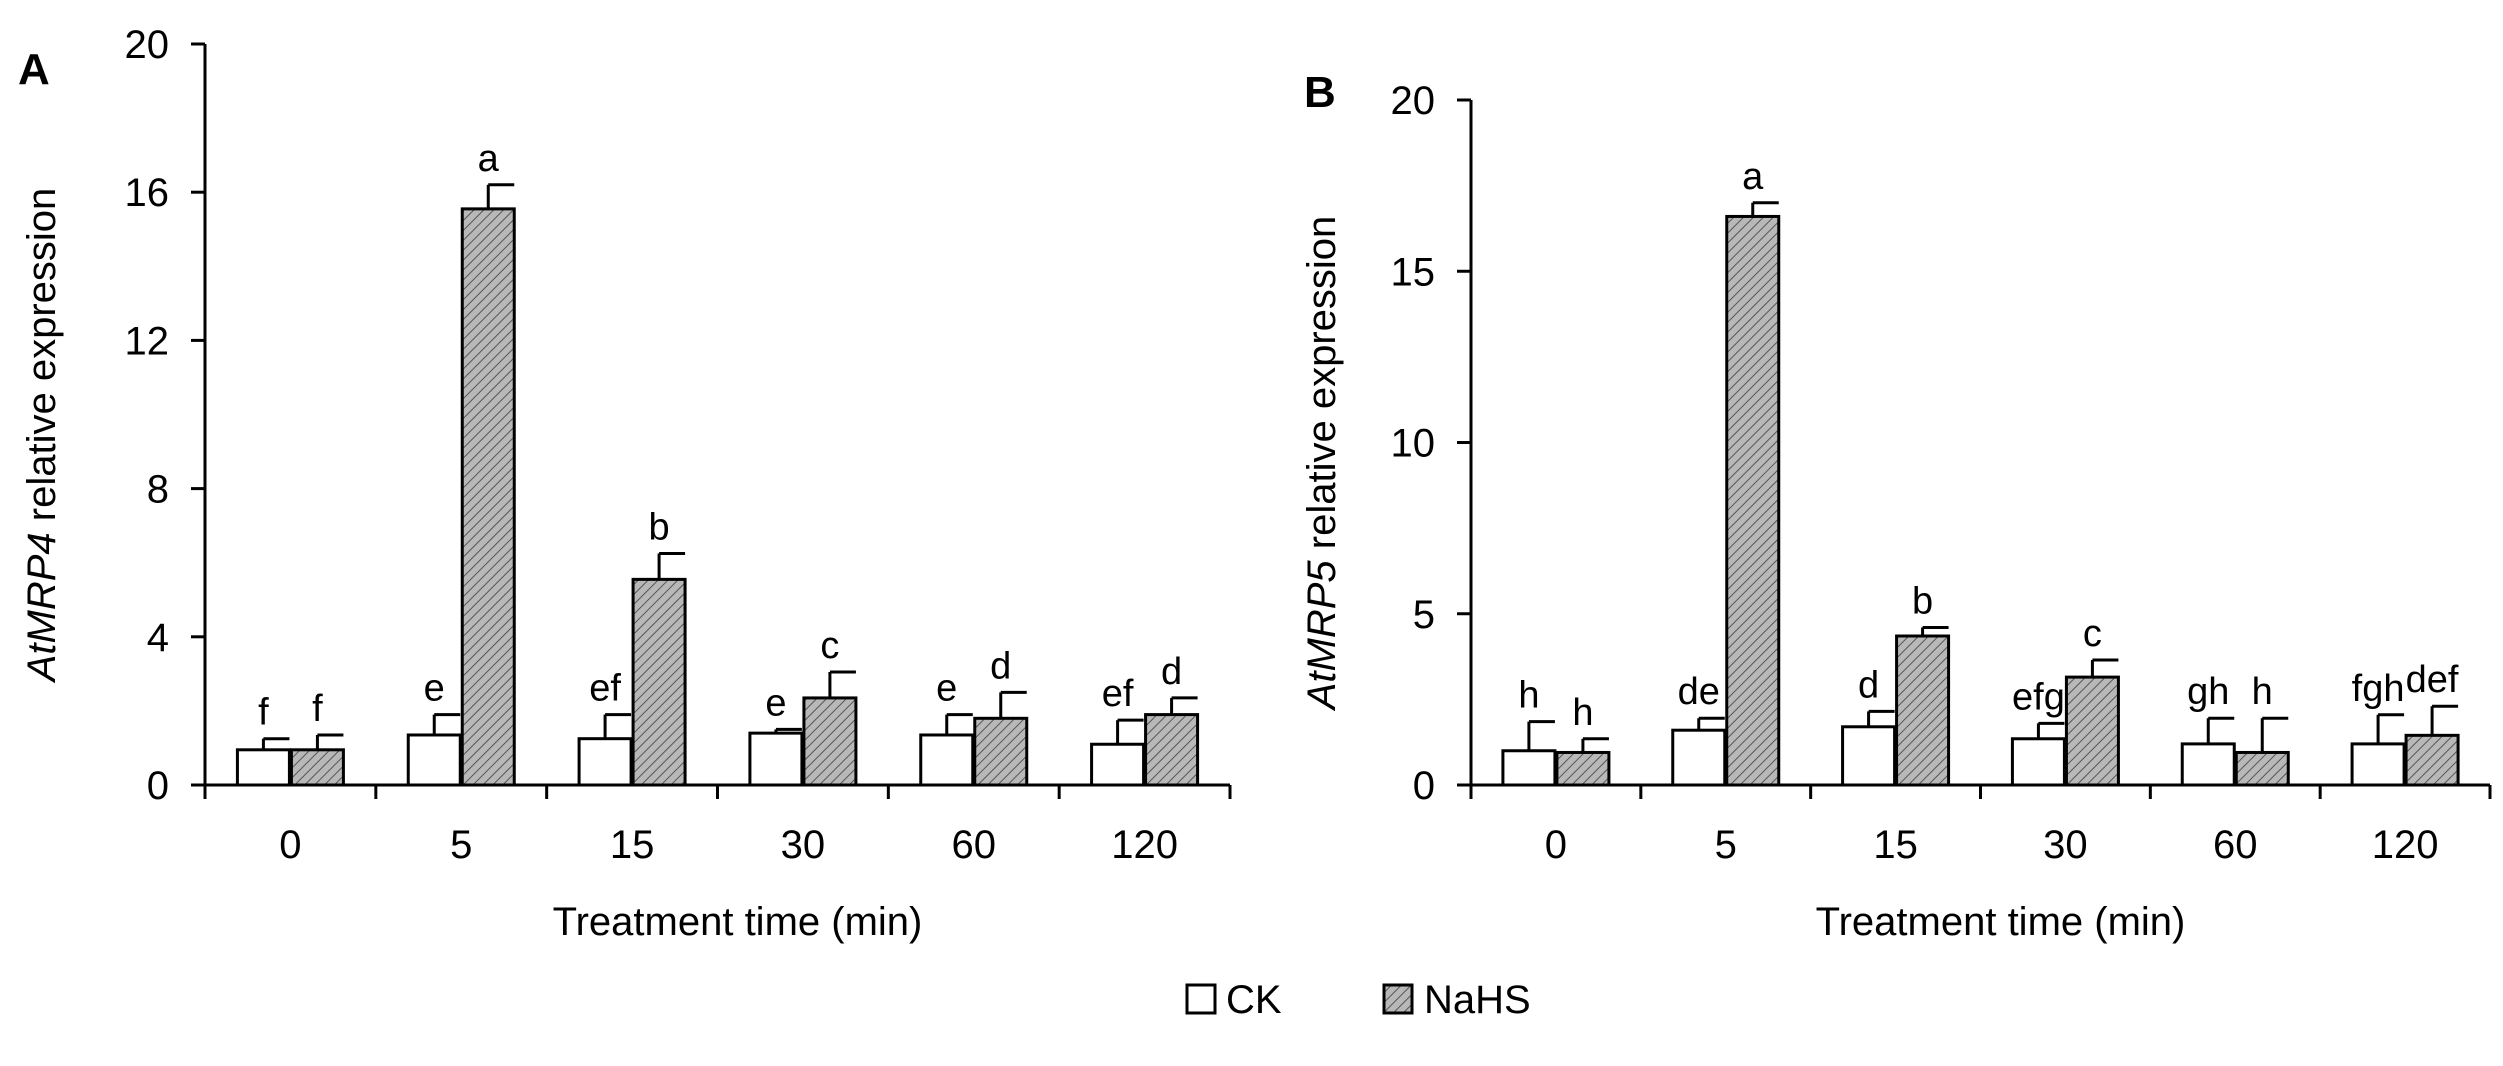 The image size is (2503, 1066). I want to click on y-tick-label-b-2: 10, so click(1413, 444).